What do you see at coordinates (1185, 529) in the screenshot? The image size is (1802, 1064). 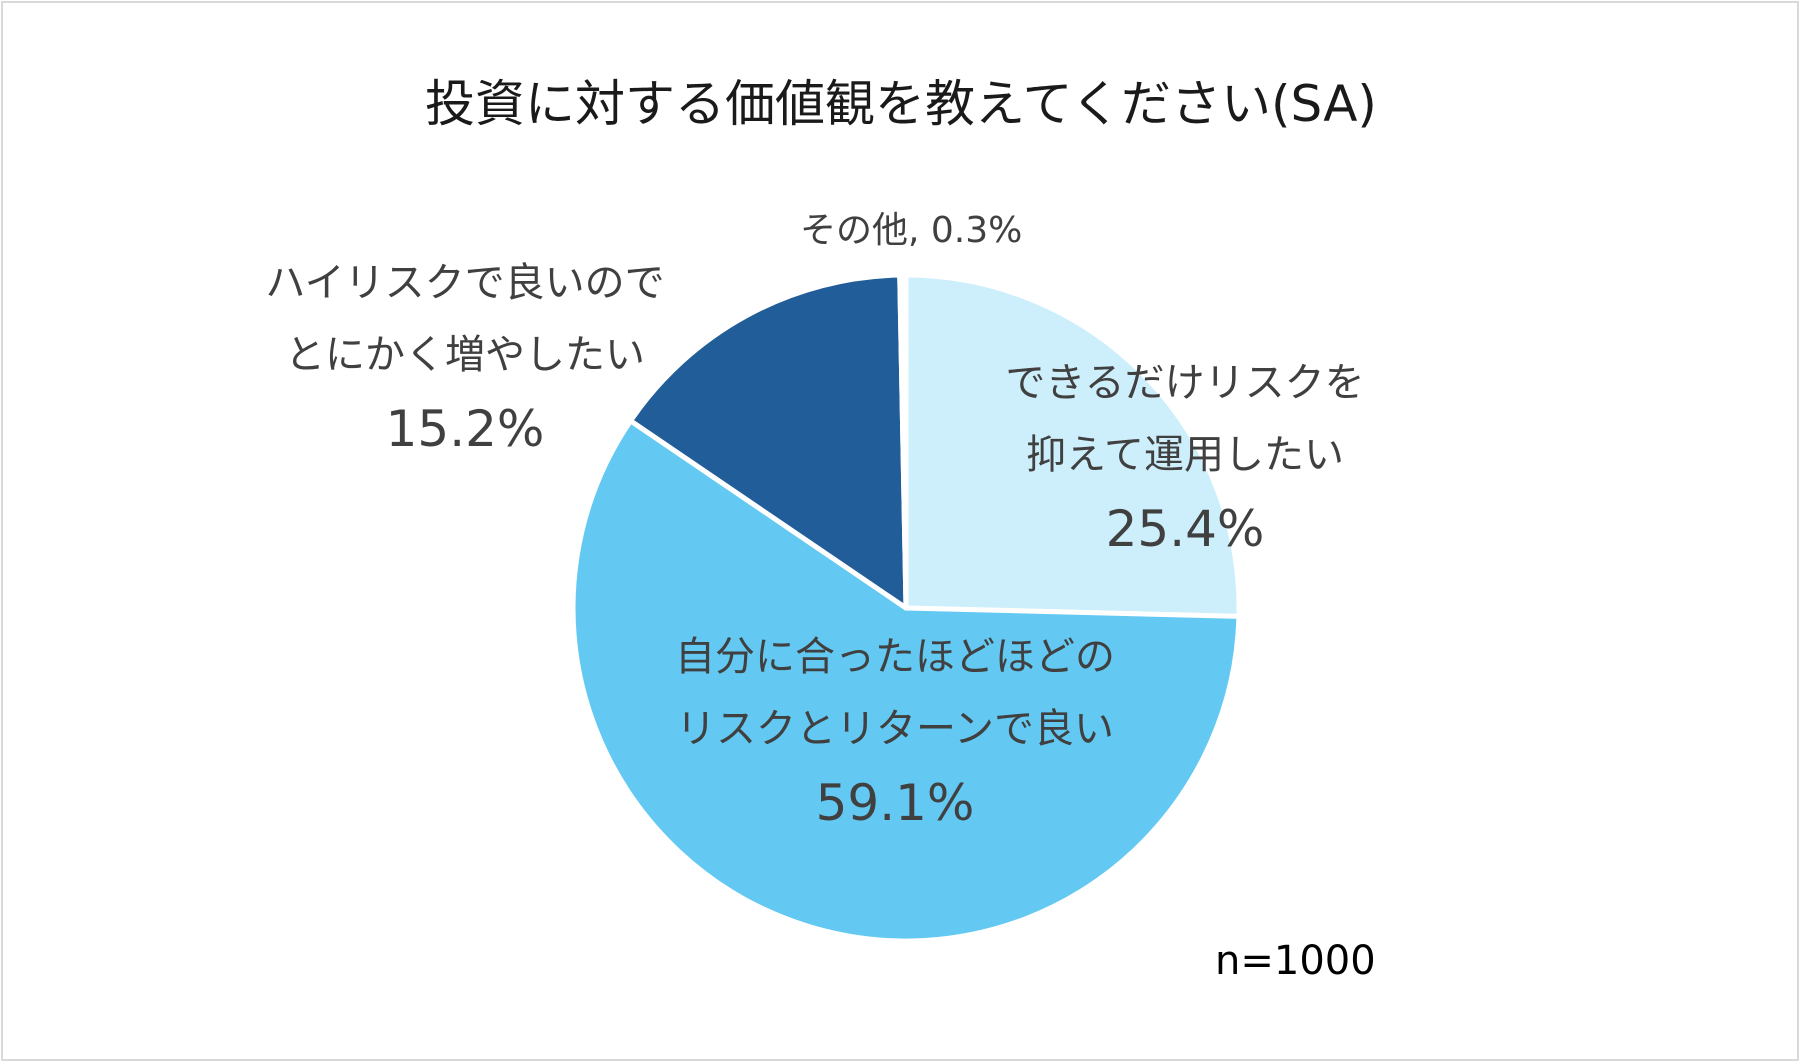 I see `slice-value-label: 25.4%` at bounding box center [1185, 529].